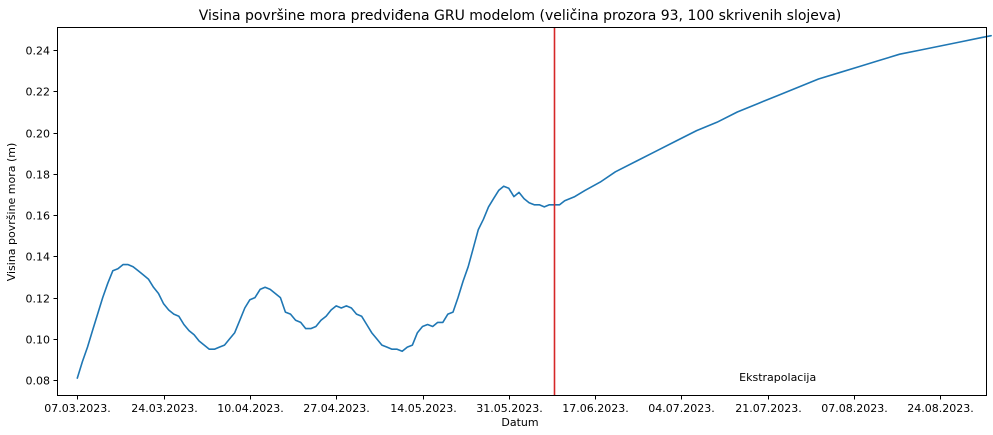 The width and height of the screenshot is (993, 435). What do you see at coordinates (681, 408) in the screenshot?
I see `x-tick-label: 04.07.2023.` at bounding box center [681, 408].